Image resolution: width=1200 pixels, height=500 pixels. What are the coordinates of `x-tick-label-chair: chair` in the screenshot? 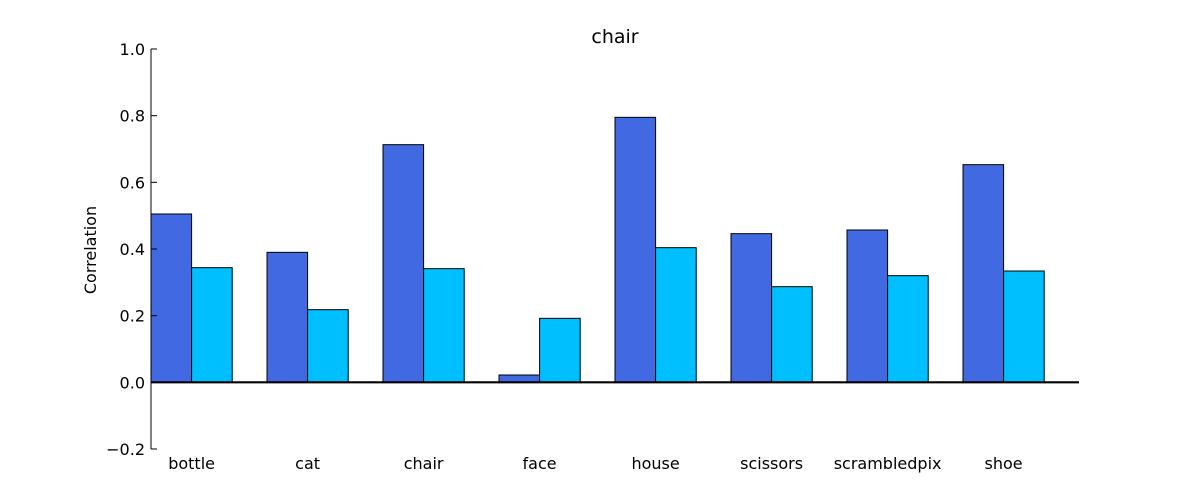 It's located at (424, 463).